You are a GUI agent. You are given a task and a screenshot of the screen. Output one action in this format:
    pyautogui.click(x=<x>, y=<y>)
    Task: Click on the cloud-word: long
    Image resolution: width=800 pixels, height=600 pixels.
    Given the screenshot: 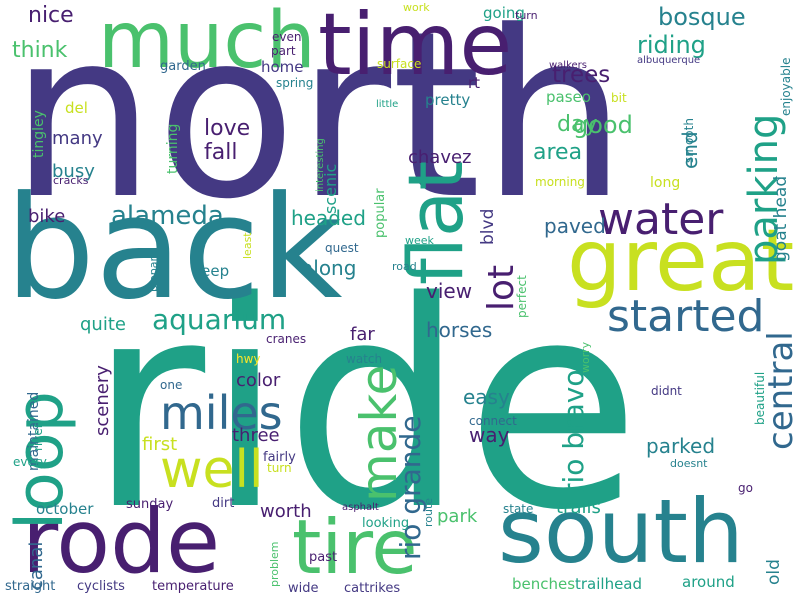 What is the action you would take?
    pyautogui.click(x=665, y=183)
    